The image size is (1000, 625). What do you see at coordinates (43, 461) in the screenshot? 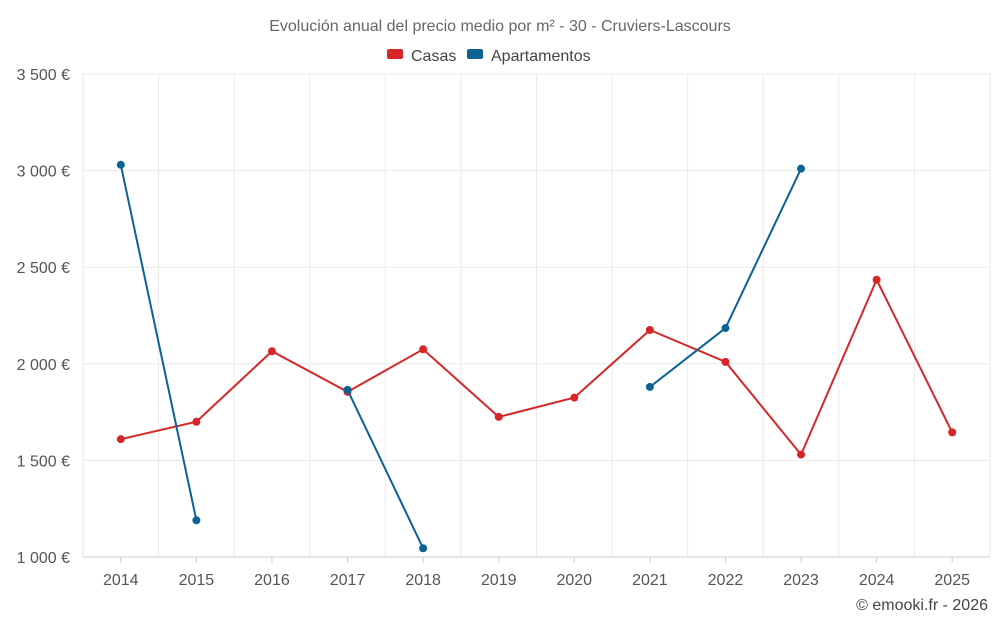
I see `y-tick-label: 1 500 €` at bounding box center [43, 461].